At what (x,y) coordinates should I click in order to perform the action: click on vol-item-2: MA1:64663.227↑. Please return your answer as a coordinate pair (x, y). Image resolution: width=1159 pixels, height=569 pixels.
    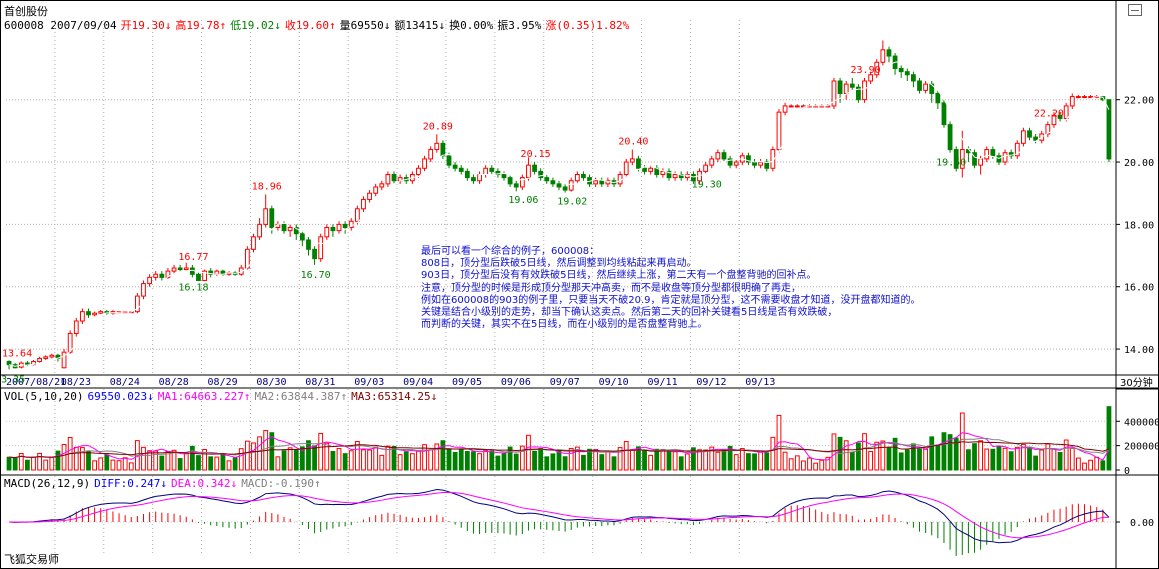
    Looking at the image, I should click on (204, 396).